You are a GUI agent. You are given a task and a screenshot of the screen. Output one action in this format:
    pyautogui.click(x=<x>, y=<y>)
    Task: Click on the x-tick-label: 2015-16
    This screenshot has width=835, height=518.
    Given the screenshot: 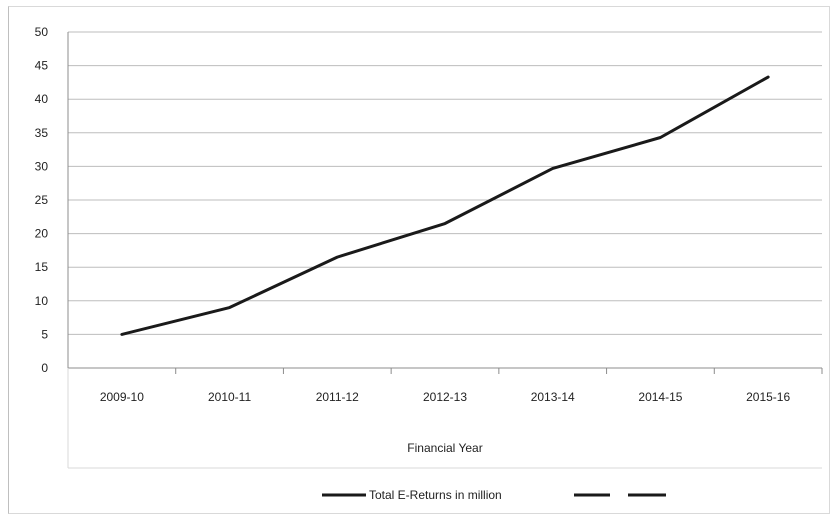 What is the action you would take?
    pyautogui.click(x=768, y=397)
    